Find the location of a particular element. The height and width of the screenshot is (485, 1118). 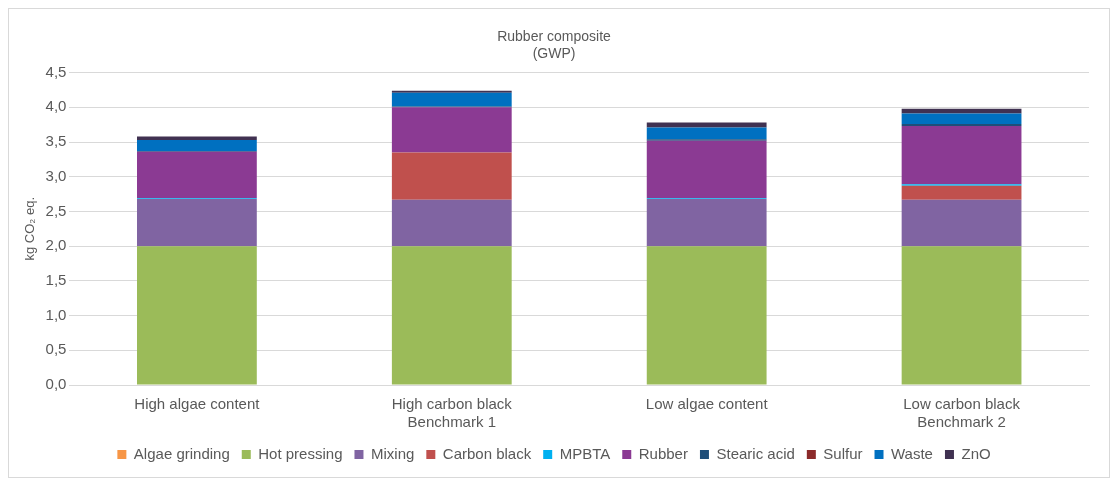

y-tick-label: 1,0 is located at coordinates (56, 314).